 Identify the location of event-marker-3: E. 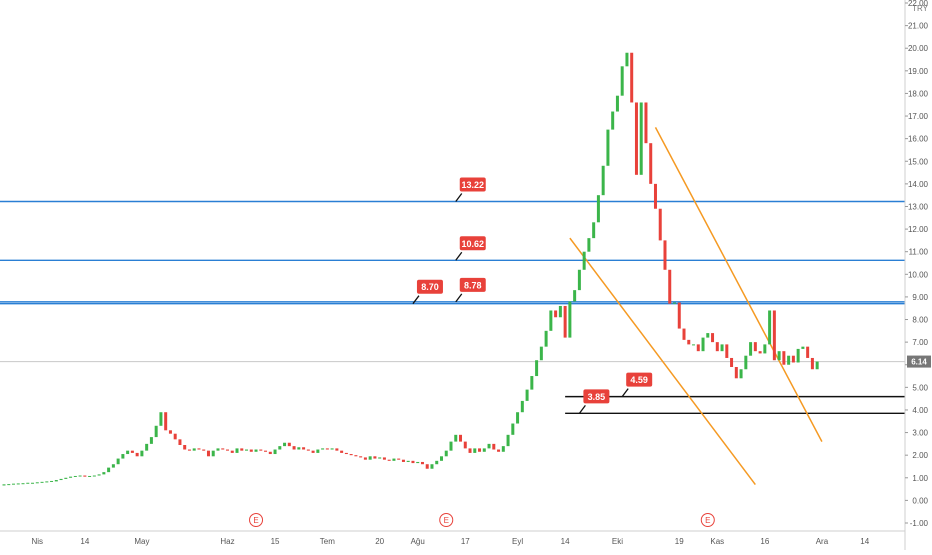
(707, 520).